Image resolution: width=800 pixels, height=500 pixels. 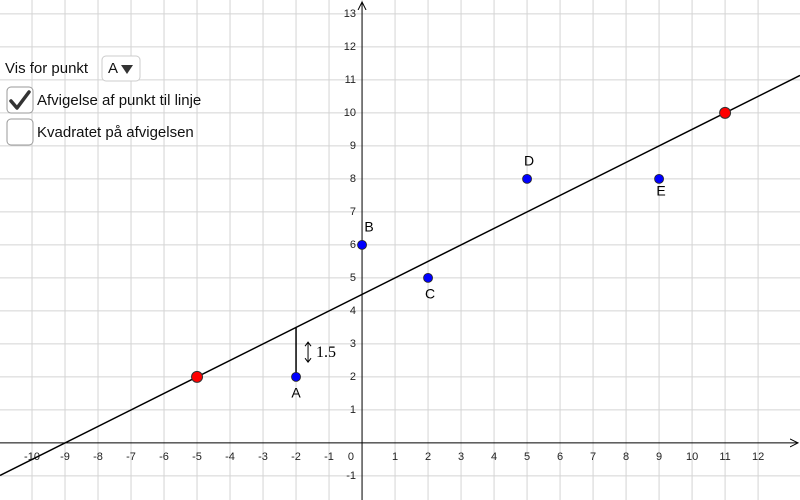 I want to click on y-tick-label: 6, so click(x=353, y=245).